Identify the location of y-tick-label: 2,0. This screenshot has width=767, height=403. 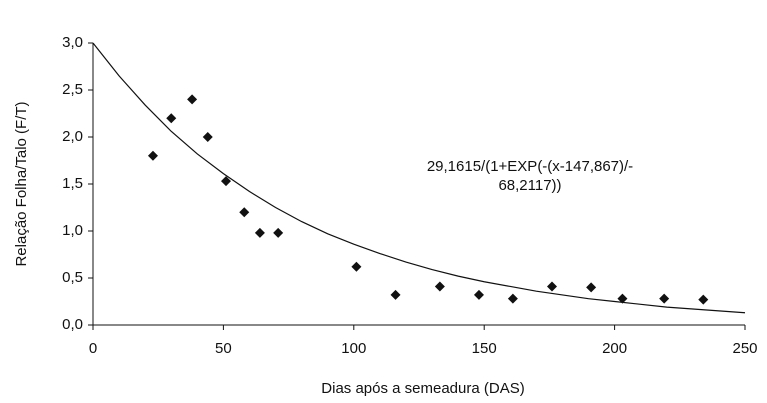
(72, 136).